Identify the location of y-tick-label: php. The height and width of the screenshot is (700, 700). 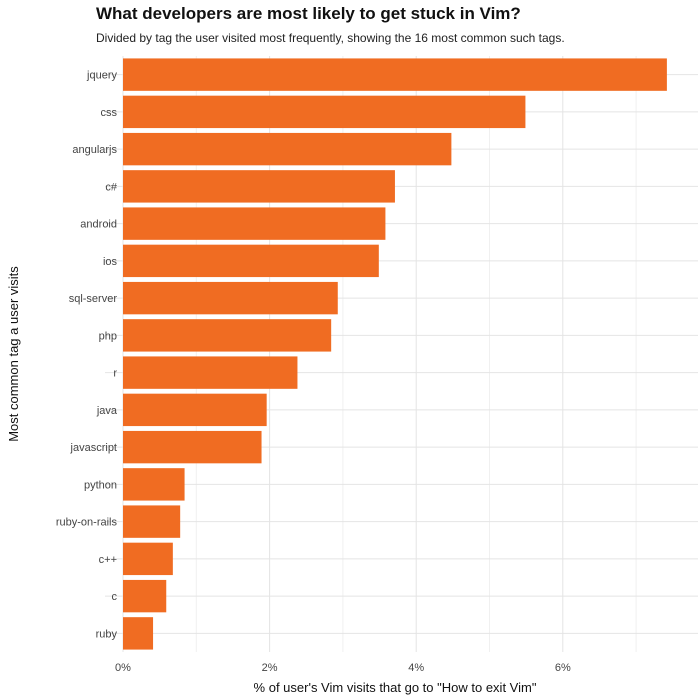
(108, 336).